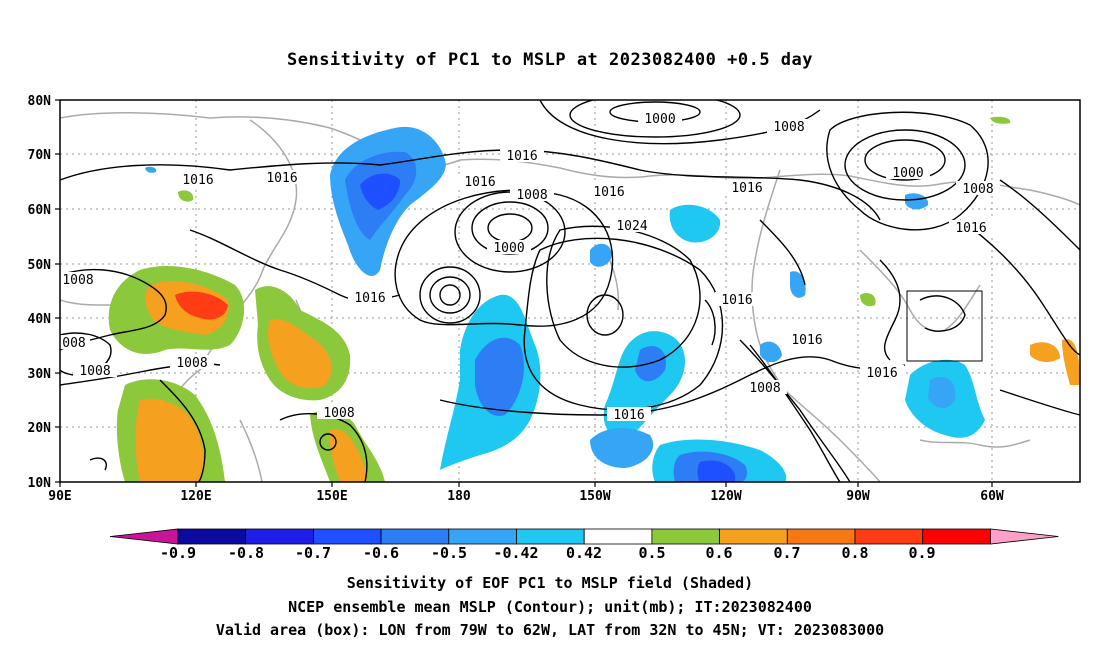 Image resolution: width=1100 pixels, height=650 pixels. What do you see at coordinates (718, 553) in the screenshot?
I see `colorbar-label: 0.6` at bounding box center [718, 553].